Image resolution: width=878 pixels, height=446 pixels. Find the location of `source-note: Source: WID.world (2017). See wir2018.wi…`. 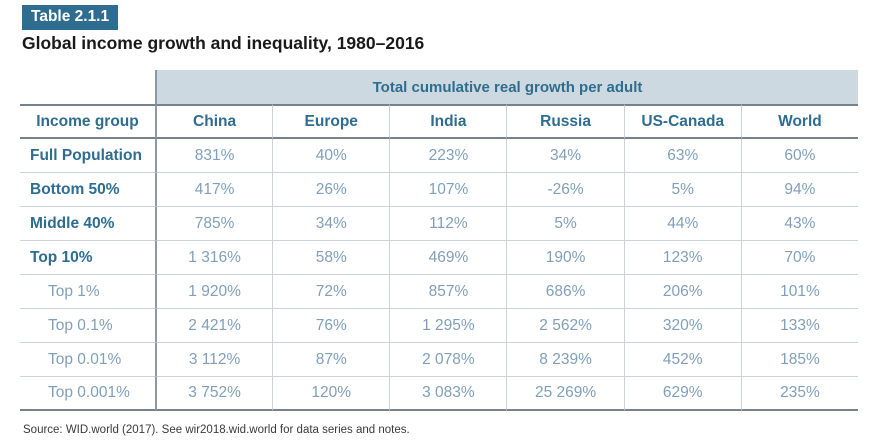

source-note: Source: WID.world (2017). See wir2018.wi… is located at coordinates (216, 430).